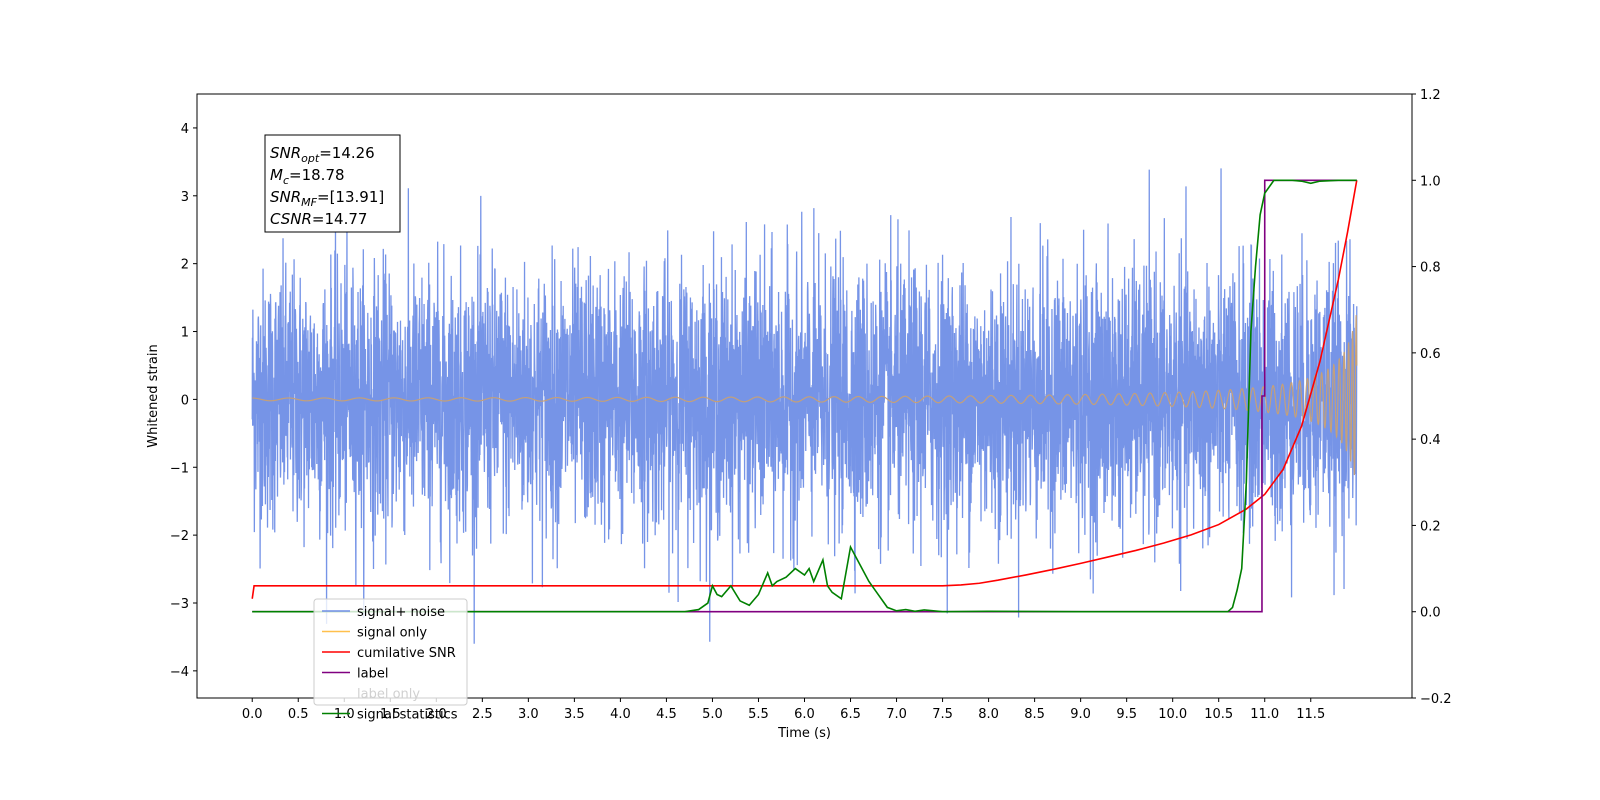 The width and height of the screenshot is (1600, 800). Describe the element at coordinates (942, 714) in the screenshot. I see `x-tick-label: 7.5` at that location.